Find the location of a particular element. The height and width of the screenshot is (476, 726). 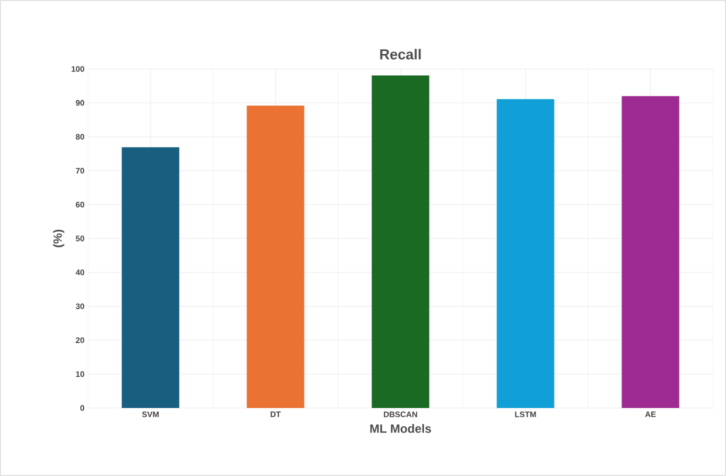

y-tick-label: 70 is located at coordinates (80, 171).